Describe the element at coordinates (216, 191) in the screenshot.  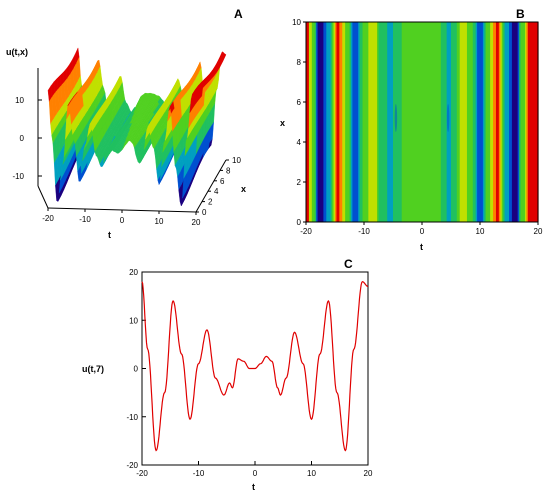
I see `a-x-tick-label: 4` at that location.